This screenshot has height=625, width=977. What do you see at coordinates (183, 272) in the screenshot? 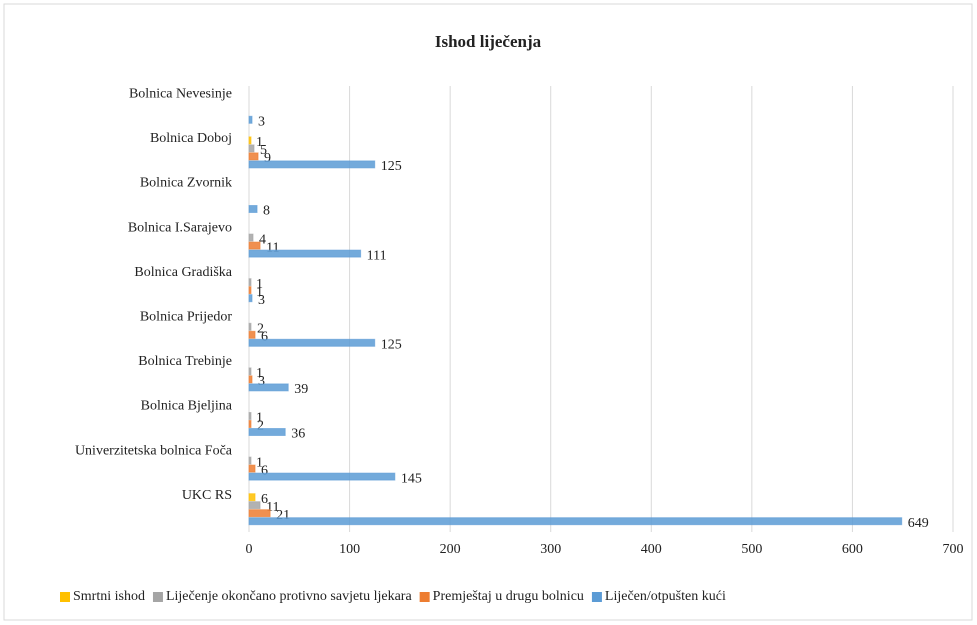
I see `y-tick-label: Bolnica Gradiška` at bounding box center [183, 272].